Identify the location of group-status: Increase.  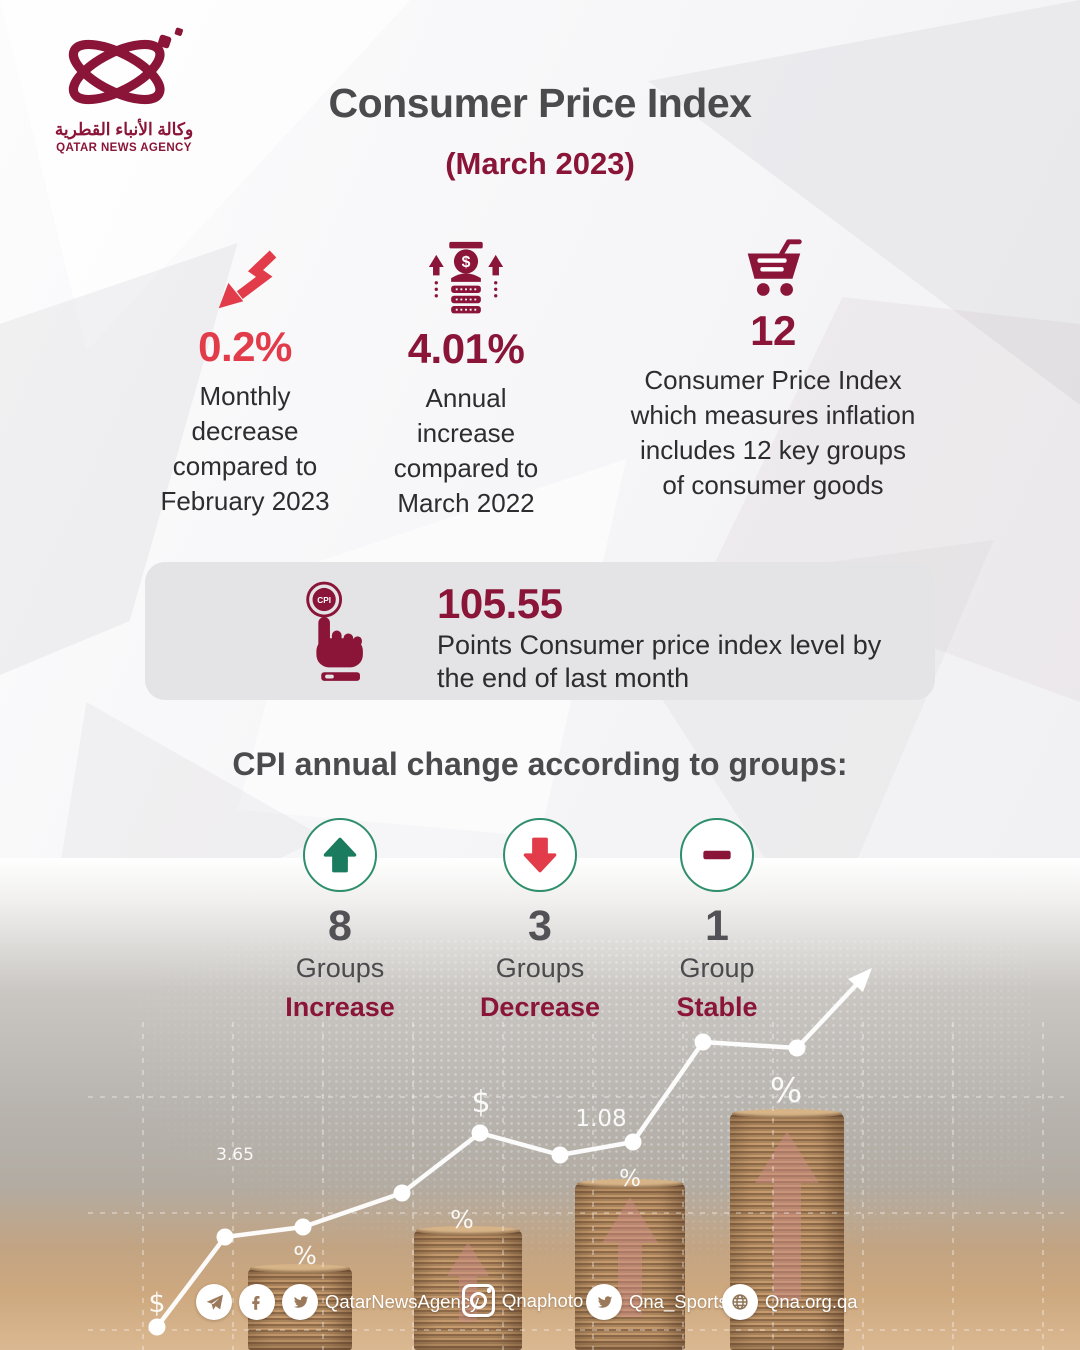
(340, 1007).